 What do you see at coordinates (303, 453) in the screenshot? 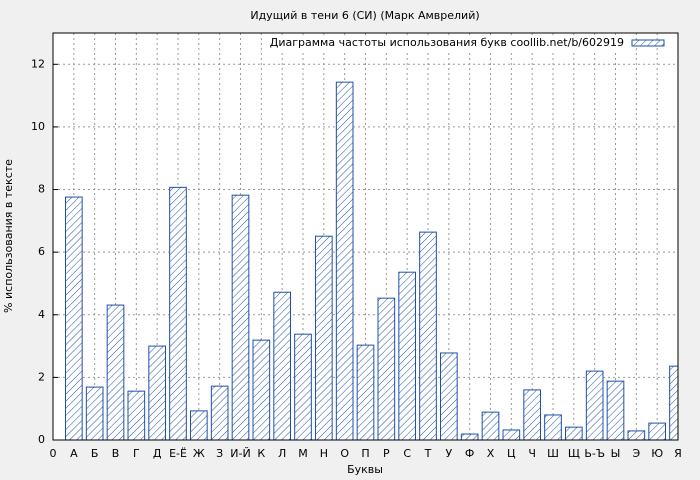
I see `x-tick-label: М` at bounding box center [303, 453].